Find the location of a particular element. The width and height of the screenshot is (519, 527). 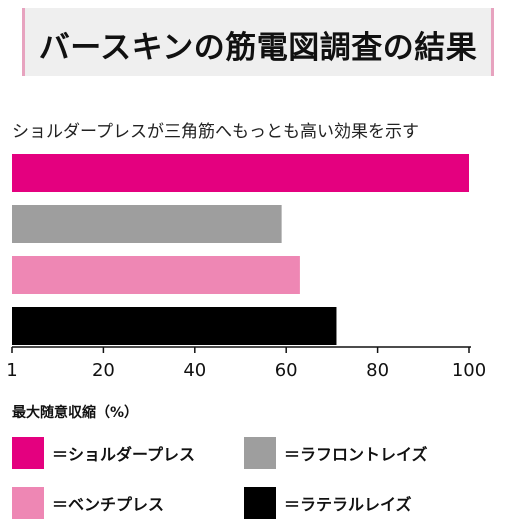

x-tick-label: 40 is located at coordinates (194, 370).